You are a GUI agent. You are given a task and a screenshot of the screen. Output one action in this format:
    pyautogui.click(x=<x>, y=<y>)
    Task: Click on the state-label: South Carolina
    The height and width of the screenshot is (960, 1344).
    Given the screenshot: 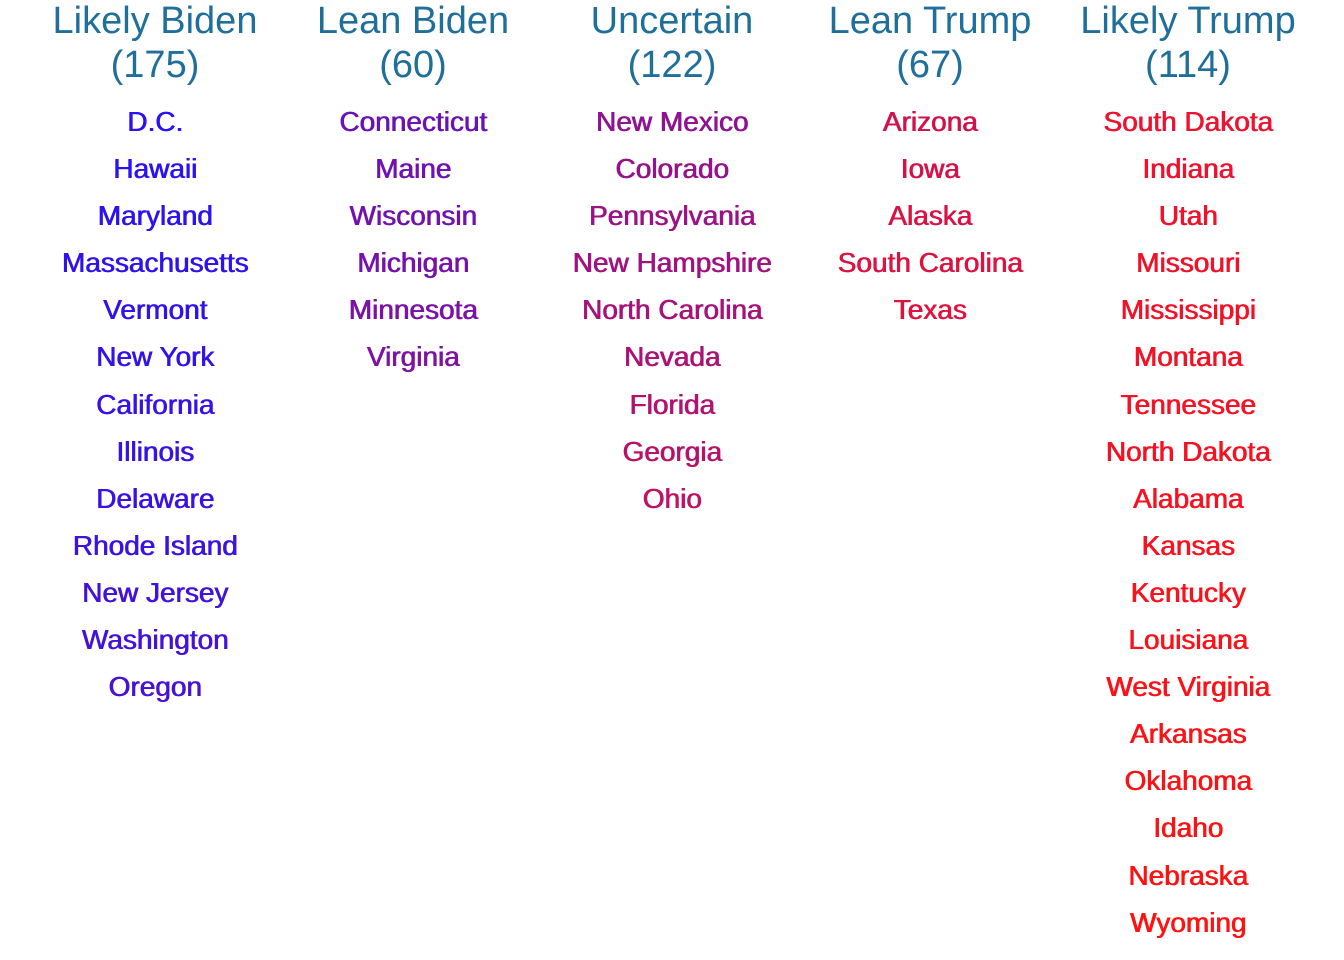 What is the action you would take?
    pyautogui.click(x=930, y=263)
    